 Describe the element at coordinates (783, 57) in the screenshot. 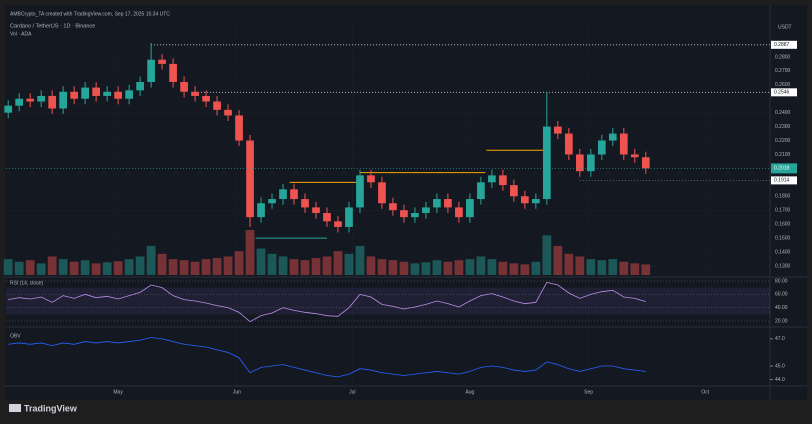

I see `y-tick-label: 0.2800` at that location.